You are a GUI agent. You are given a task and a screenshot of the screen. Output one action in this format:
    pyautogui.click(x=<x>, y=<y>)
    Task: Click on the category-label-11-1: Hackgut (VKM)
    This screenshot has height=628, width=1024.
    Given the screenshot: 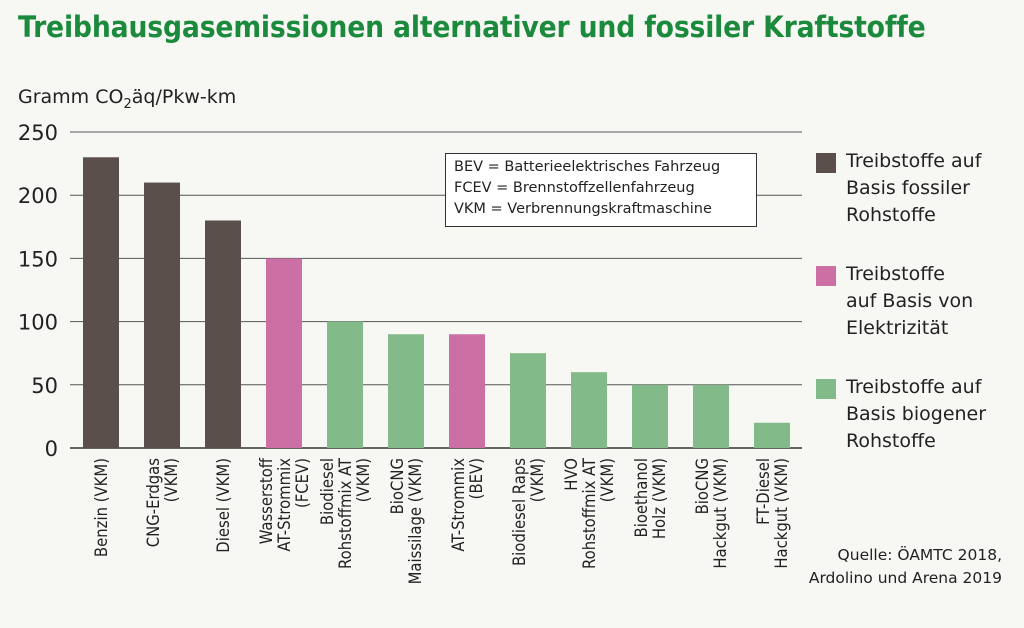 What is the action you would take?
    pyautogui.click(x=781, y=513)
    